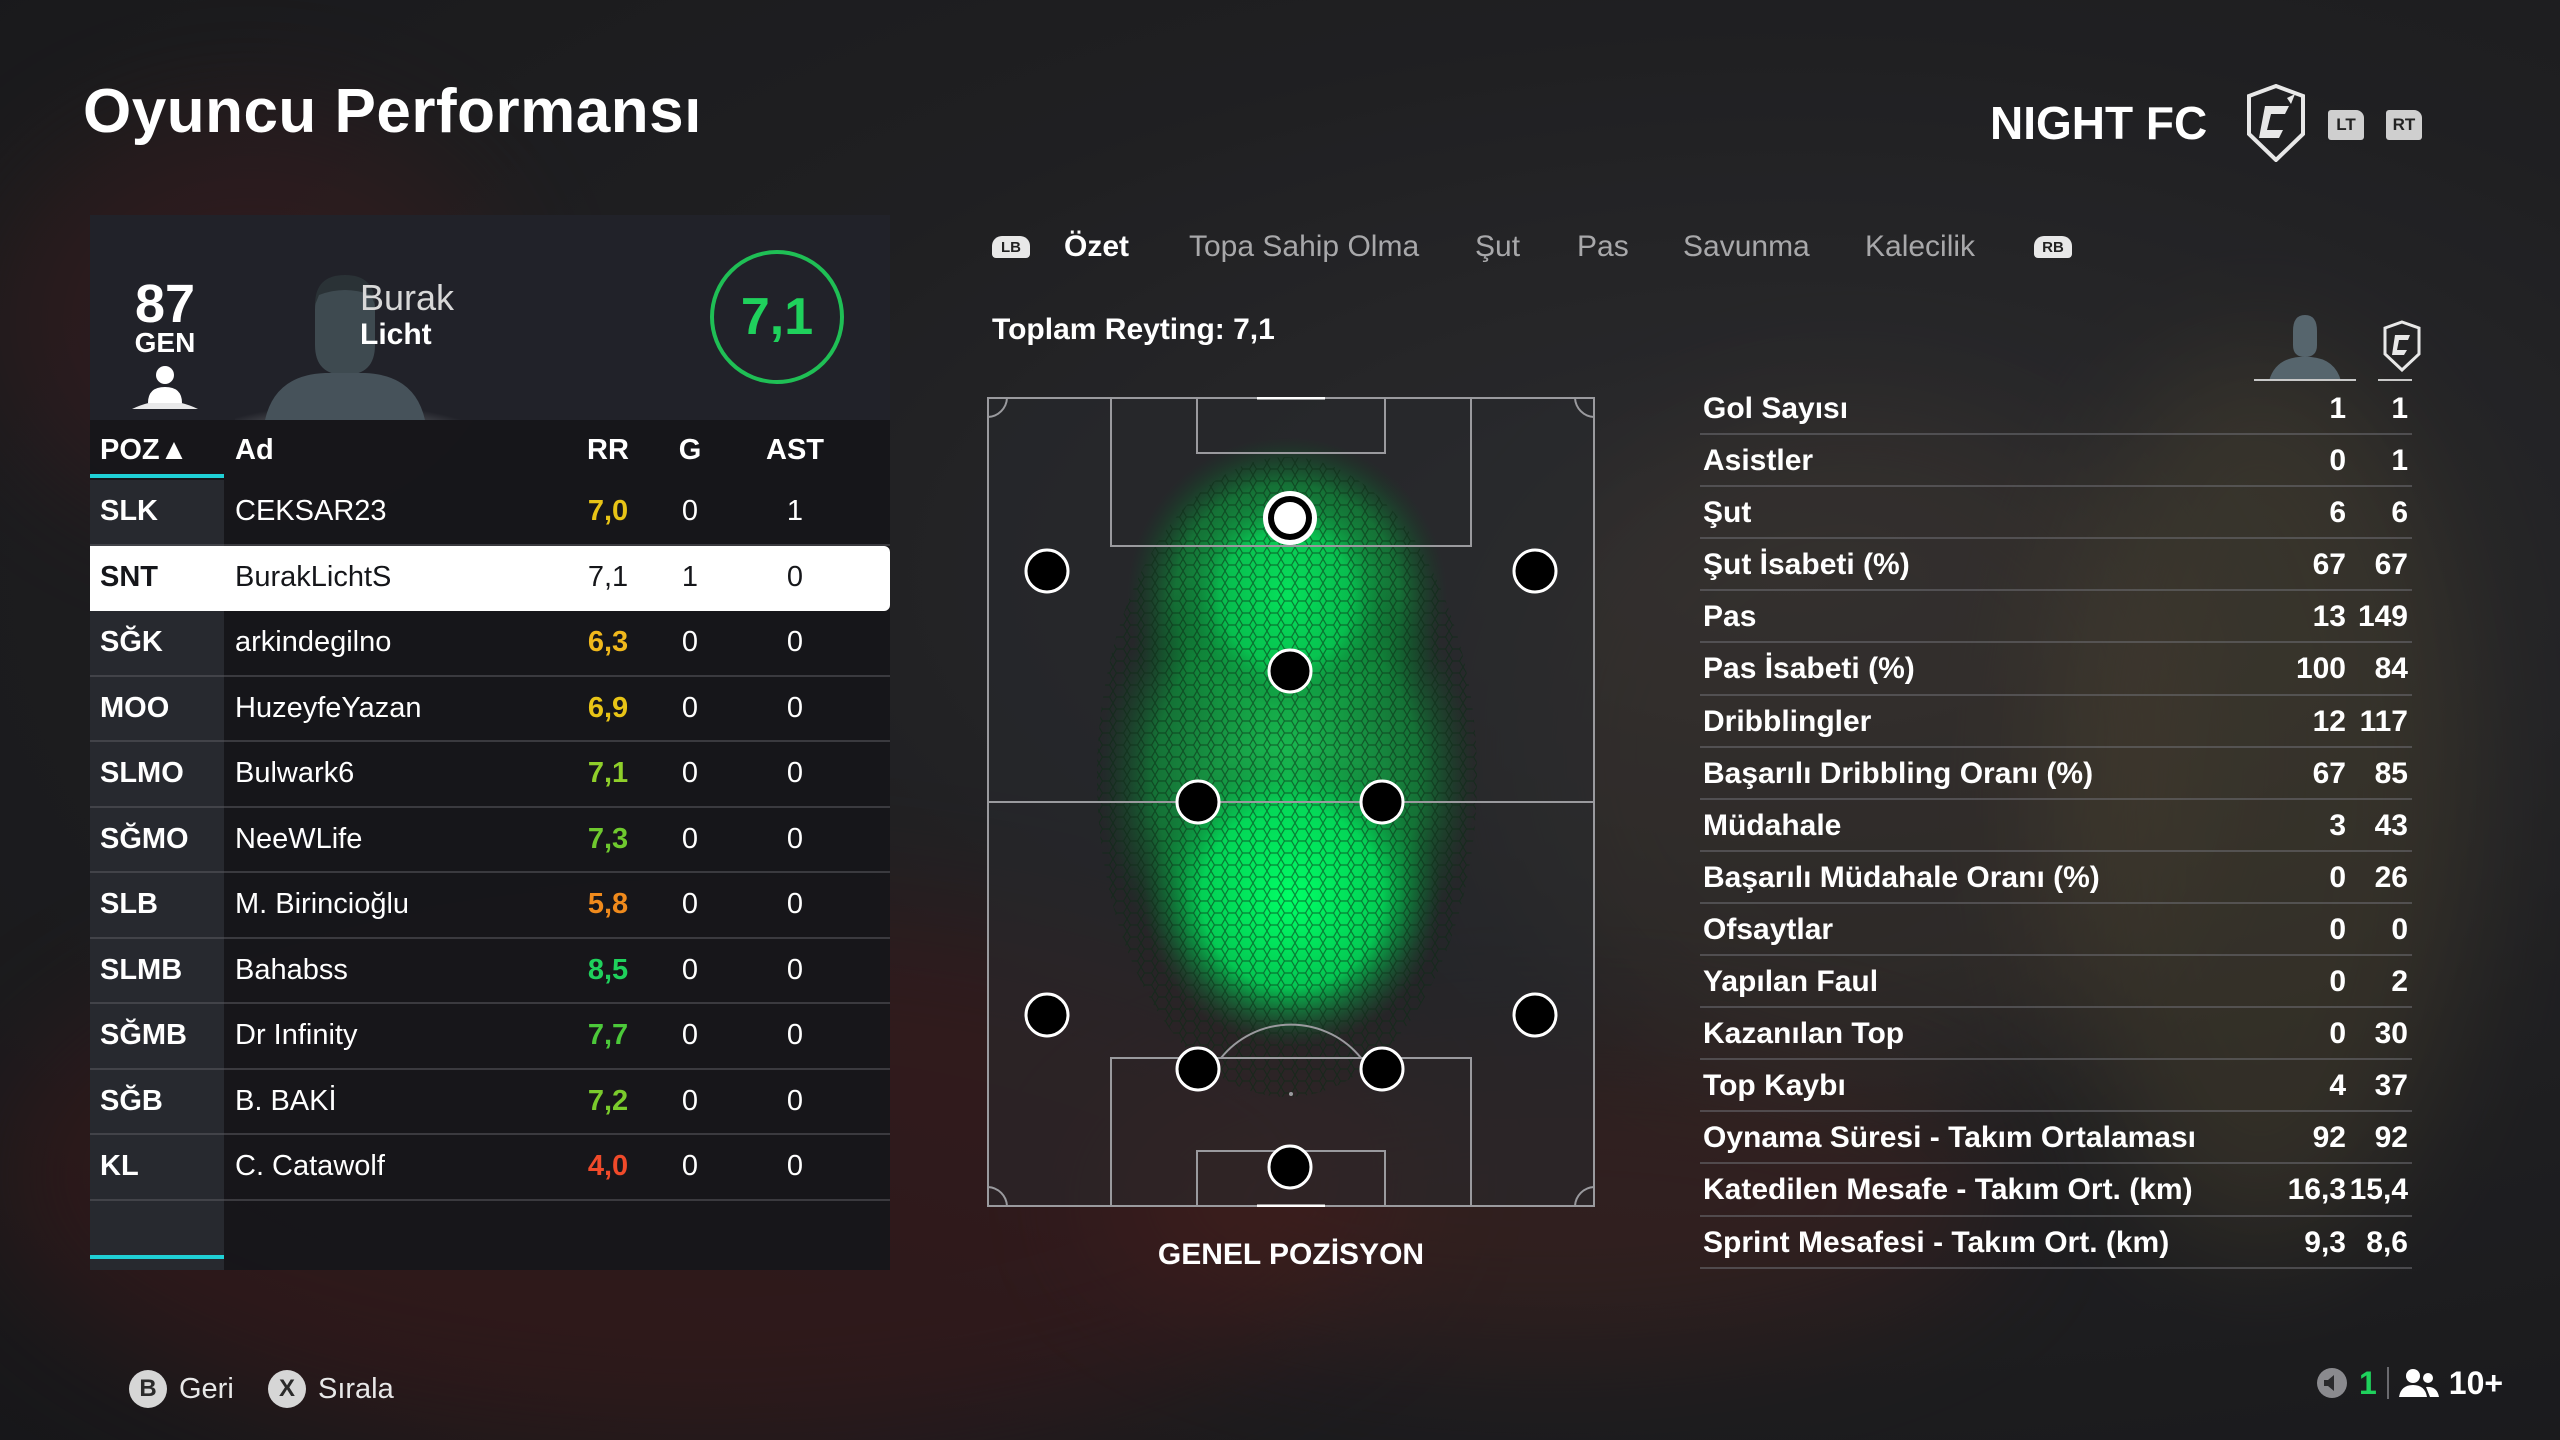  I want to click on position-heatmap-pitch, so click(1291, 802).